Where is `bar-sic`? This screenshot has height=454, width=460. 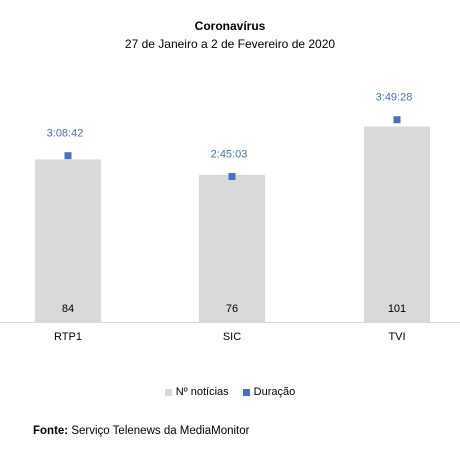
bar-sic is located at coordinates (232, 248).